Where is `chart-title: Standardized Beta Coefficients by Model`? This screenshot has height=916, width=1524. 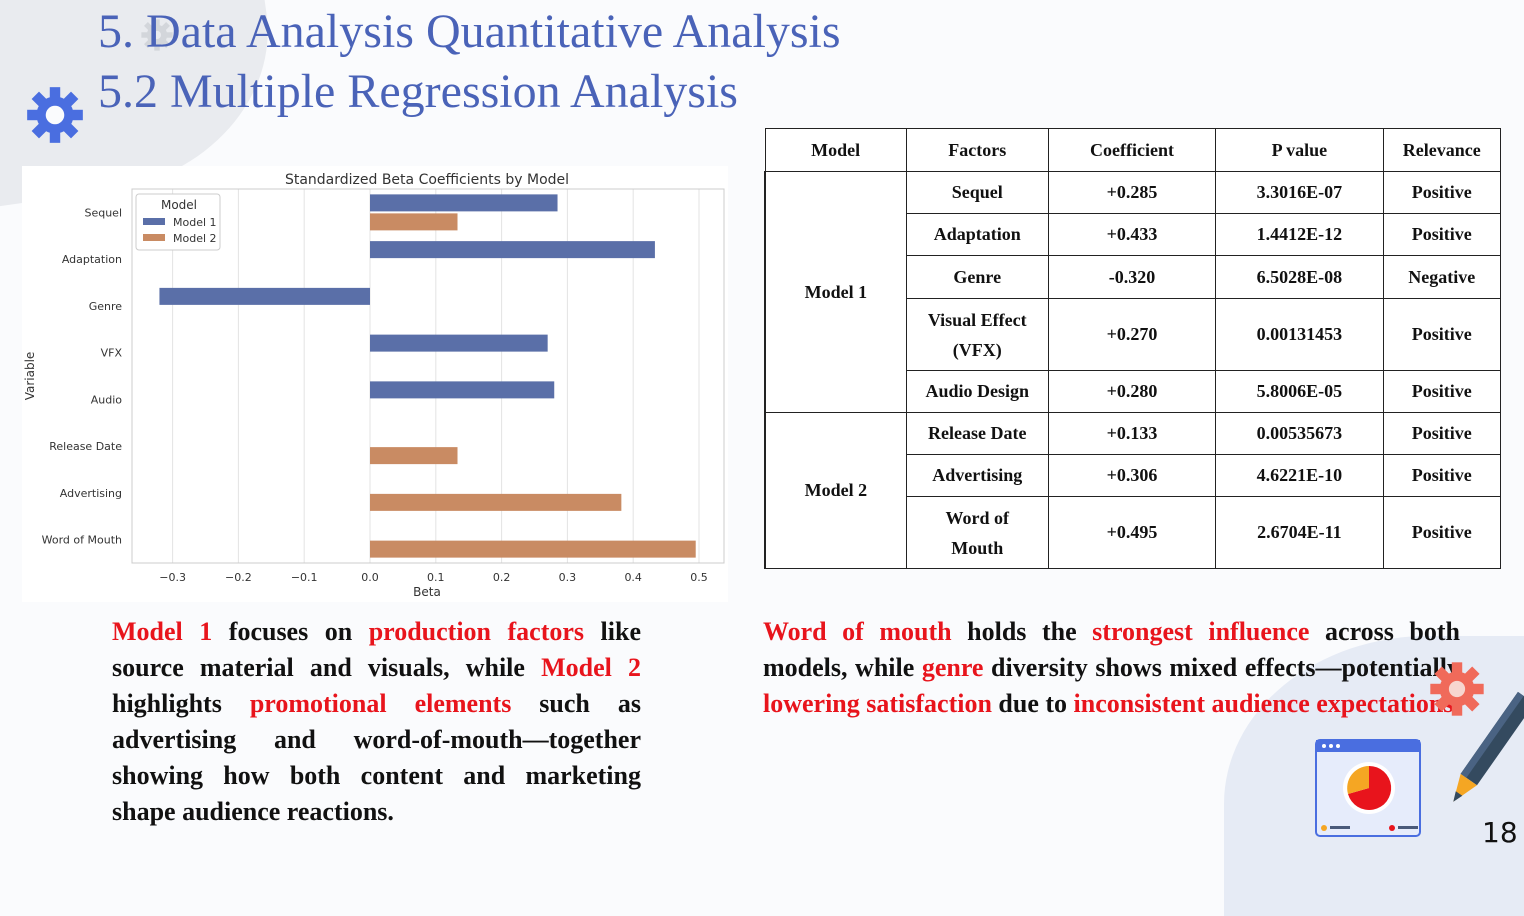
chart-title: Standardized Beta Coefficients by Model is located at coordinates (427, 180).